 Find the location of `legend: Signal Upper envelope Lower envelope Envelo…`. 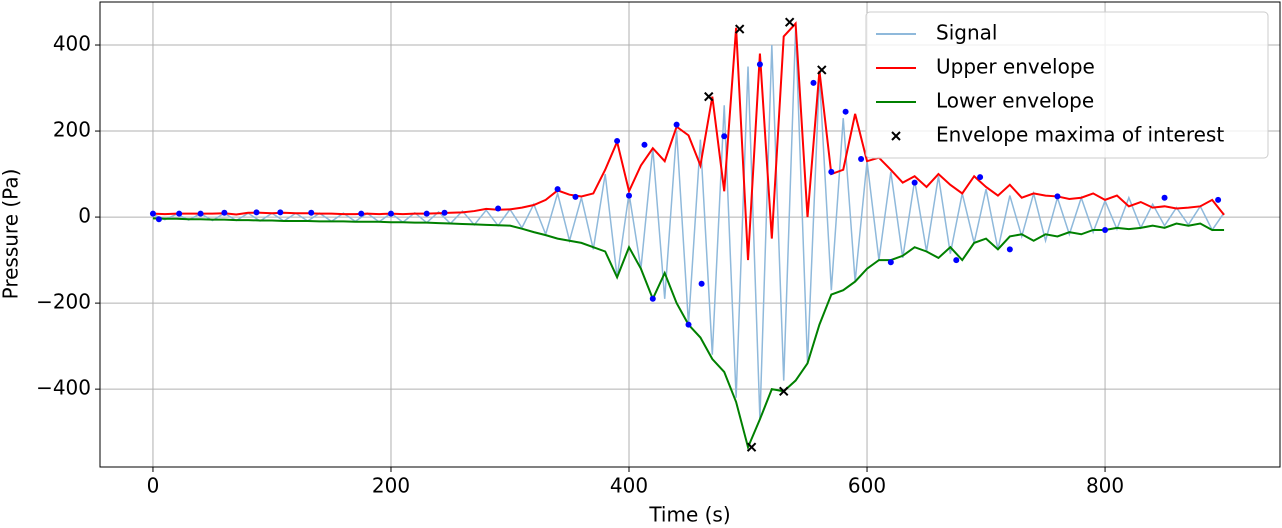

legend: Signal Upper envelope Lower envelope Envelo… is located at coordinates (1067, 85).